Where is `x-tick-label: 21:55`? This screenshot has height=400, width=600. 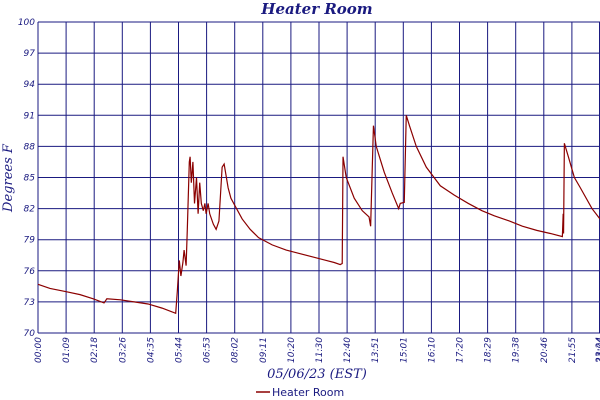 x-tick-label: 21:55 is located at coordinates (573, 350).